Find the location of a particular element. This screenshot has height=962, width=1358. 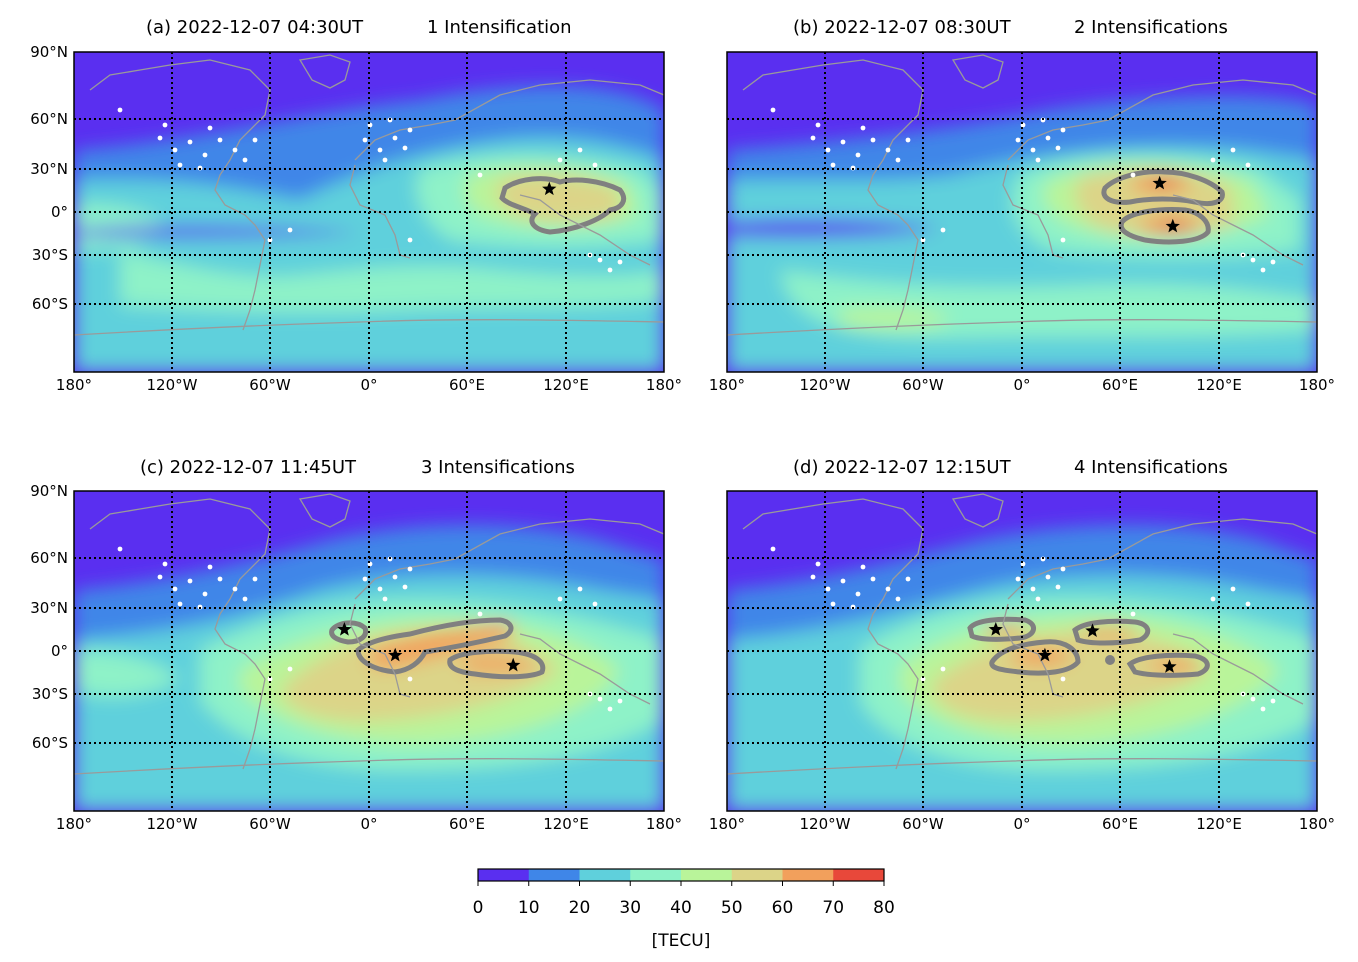

panel-a-grid is located at coordinates (369, 212).